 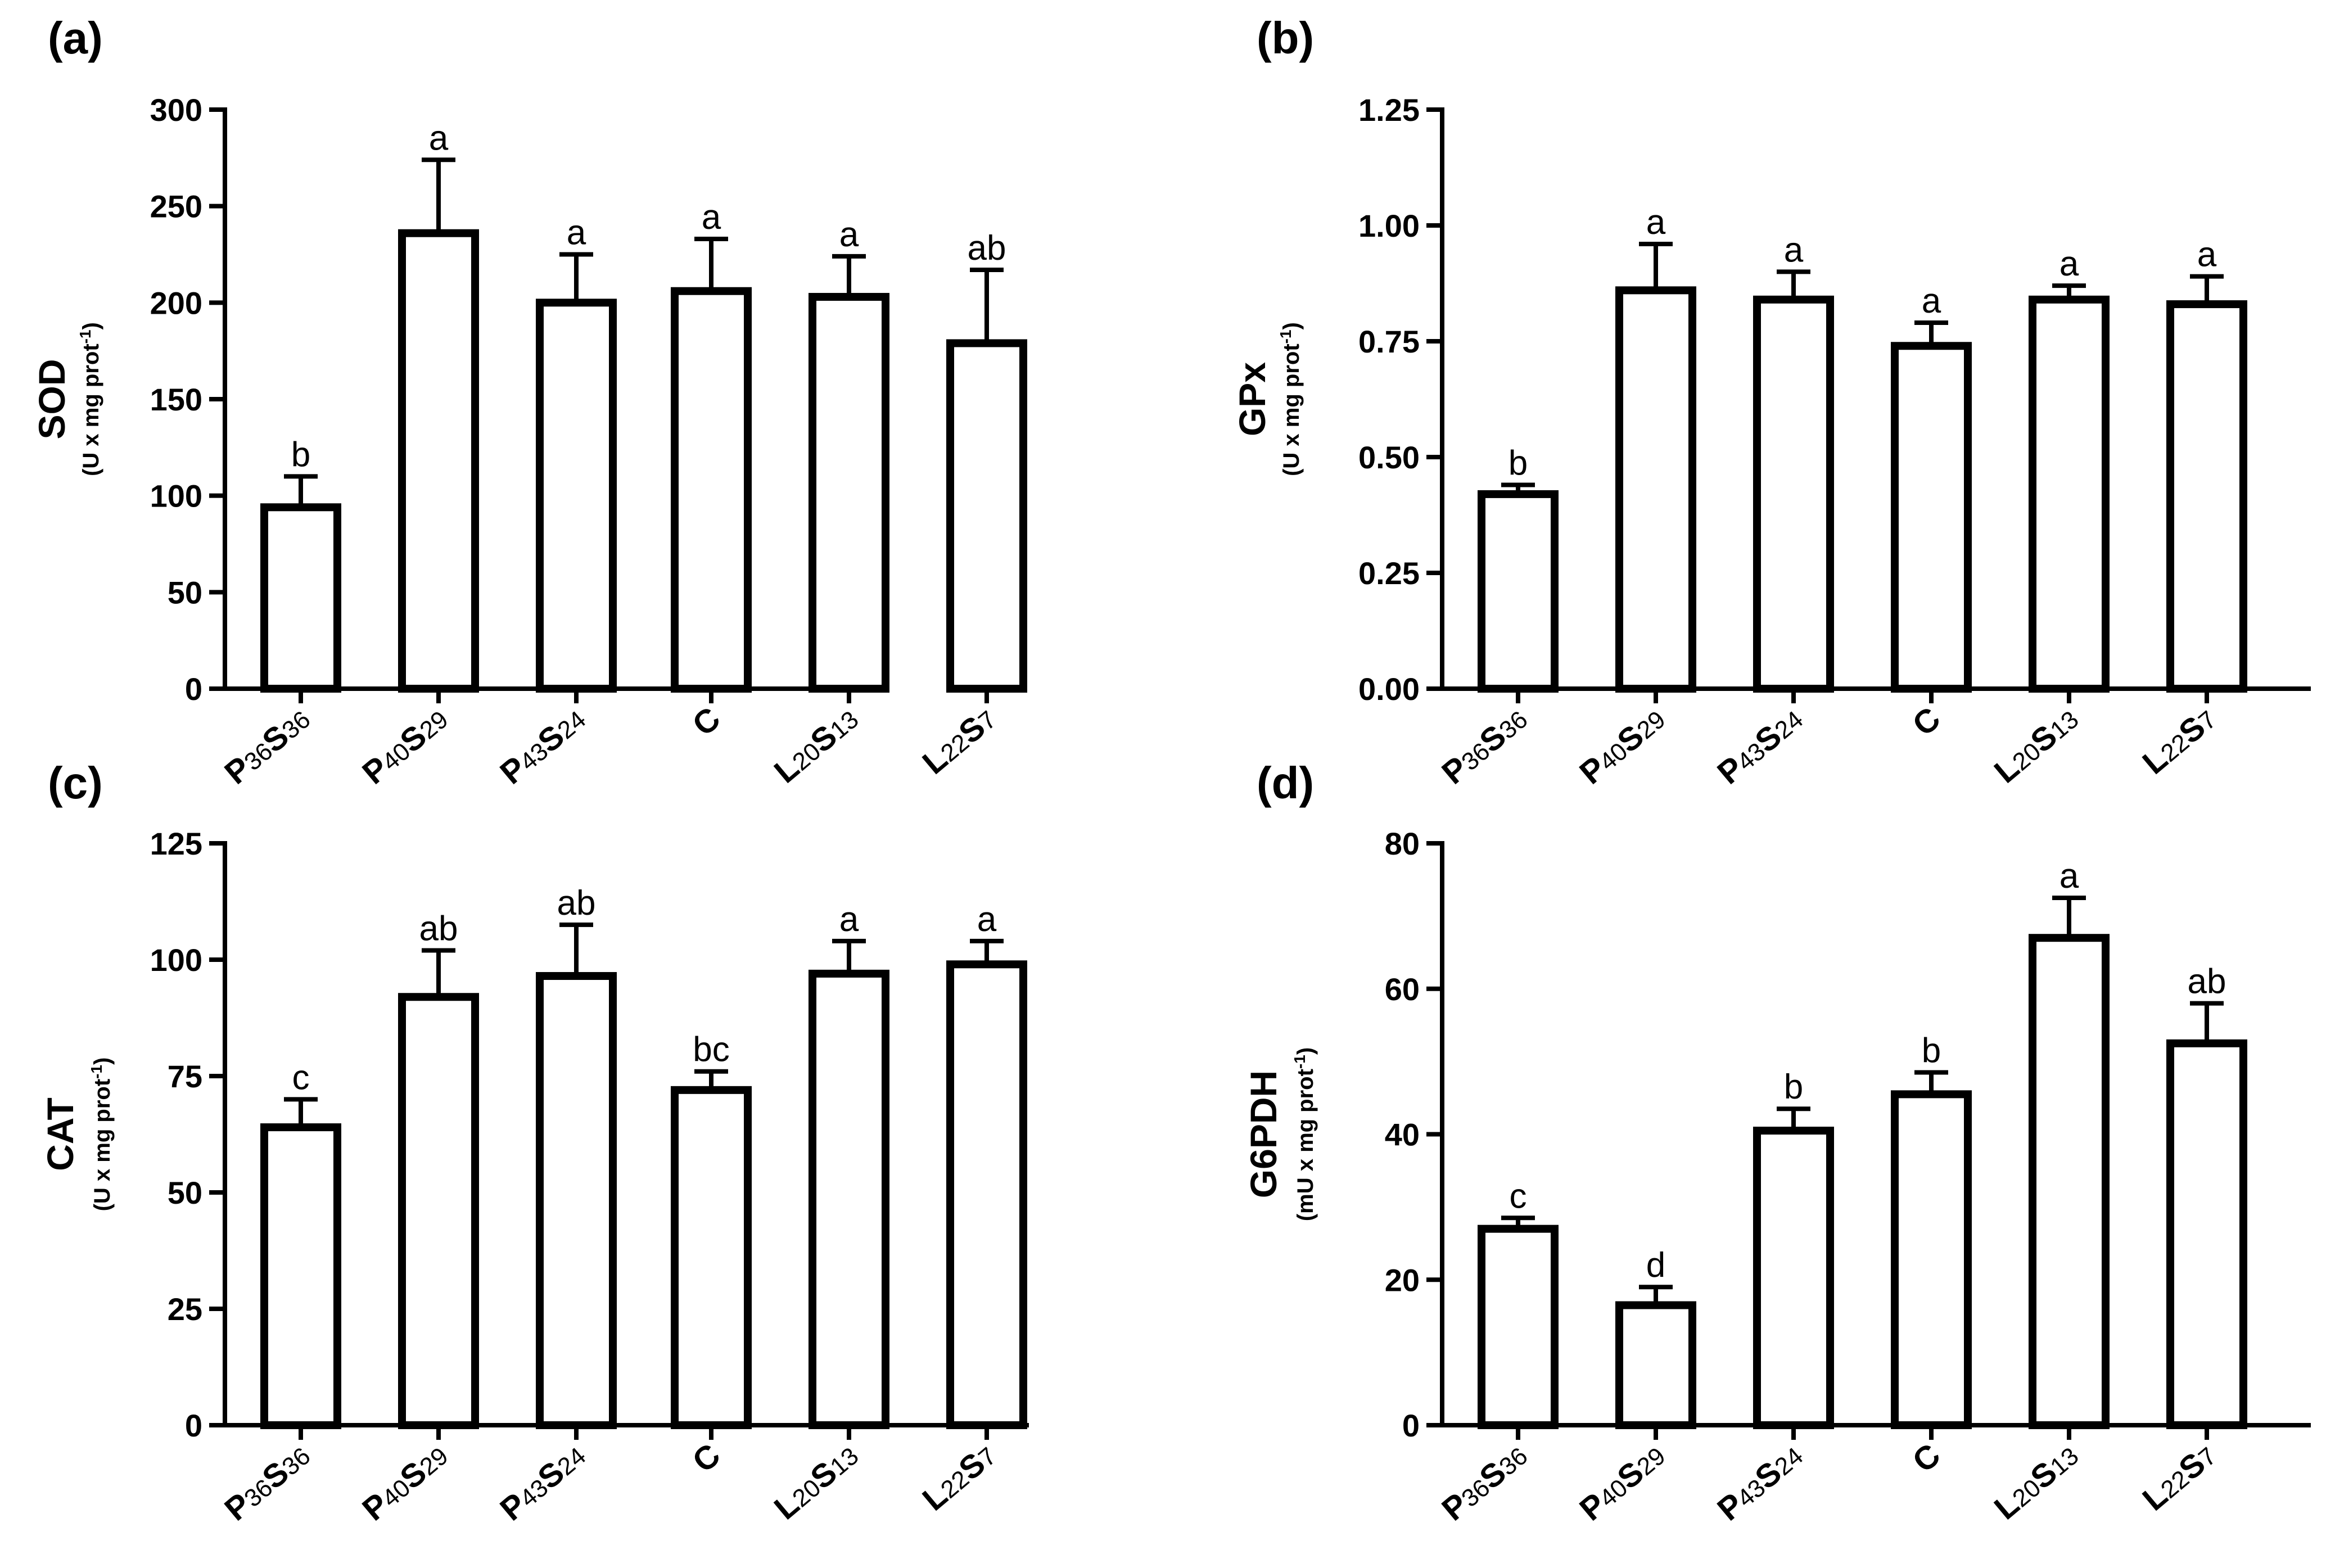 What do you see at coordinates (1389, 573) in the screenshot?
I see `y-tick-label: 0.25` at bounding box center [1389, 573].